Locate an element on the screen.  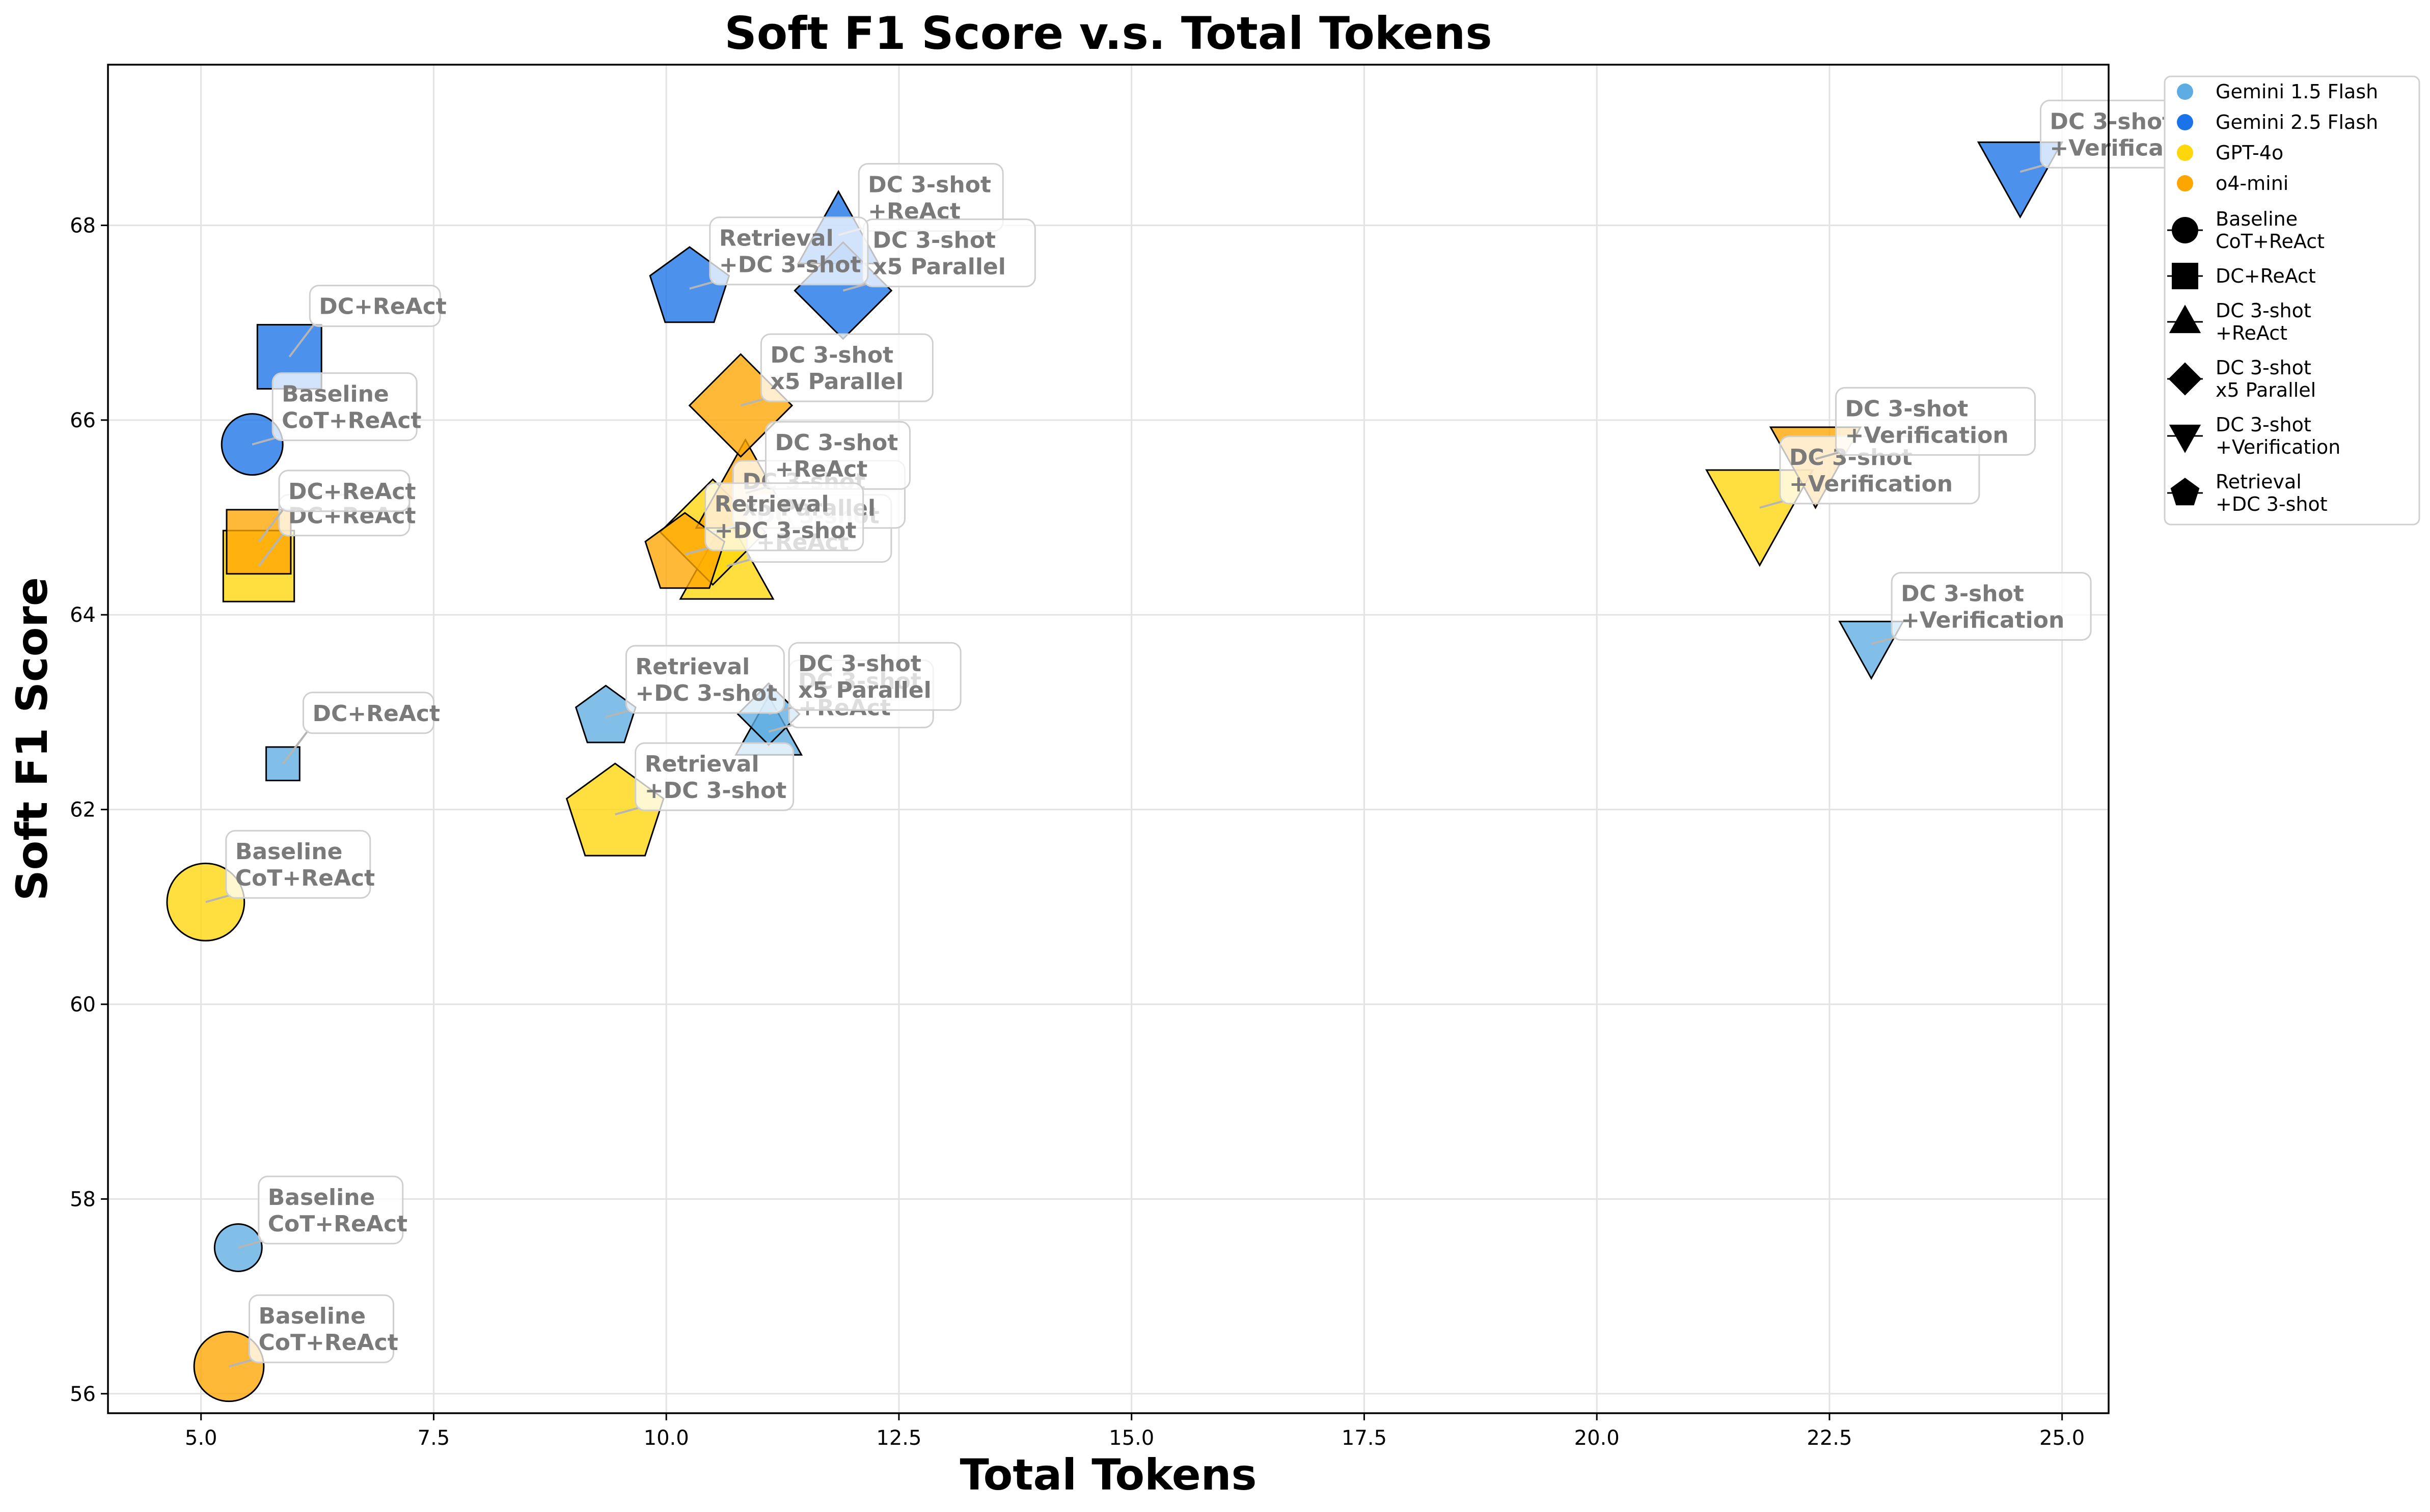
y-axis-label: Soft F1 Score is located at coordinates (32, 739).